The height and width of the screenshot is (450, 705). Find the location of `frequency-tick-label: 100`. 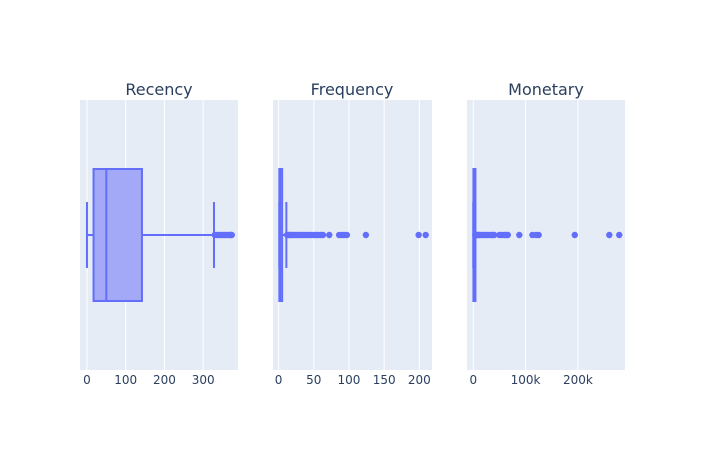

frequency-tick-label: 100 is located at coordinates (349, 380).